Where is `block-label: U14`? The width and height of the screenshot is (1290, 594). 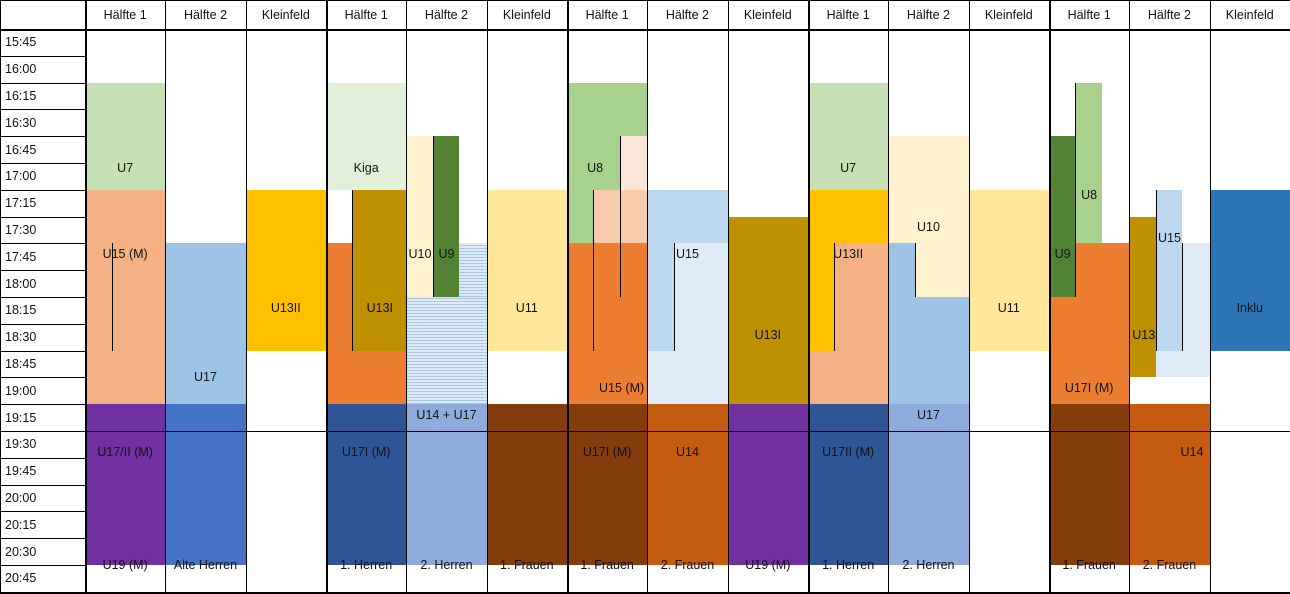
block-label: U14 is located at coordinates (687, 452).